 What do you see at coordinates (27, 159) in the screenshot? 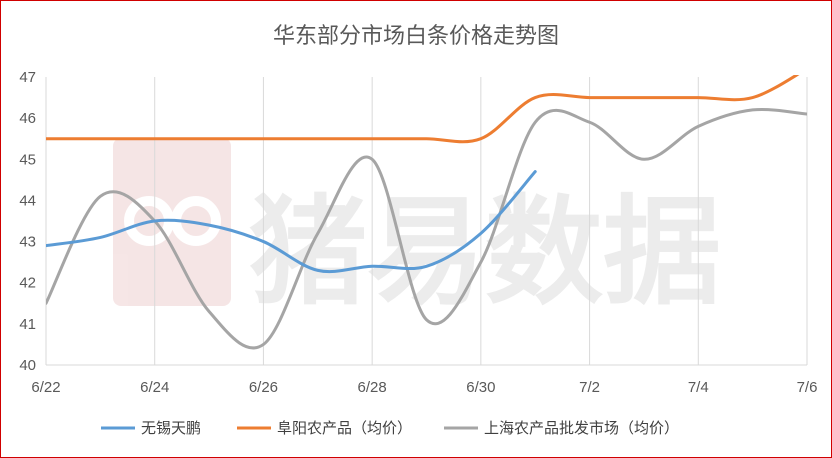
I see `y-tick-label: 45` at bounding box center [27, 159].